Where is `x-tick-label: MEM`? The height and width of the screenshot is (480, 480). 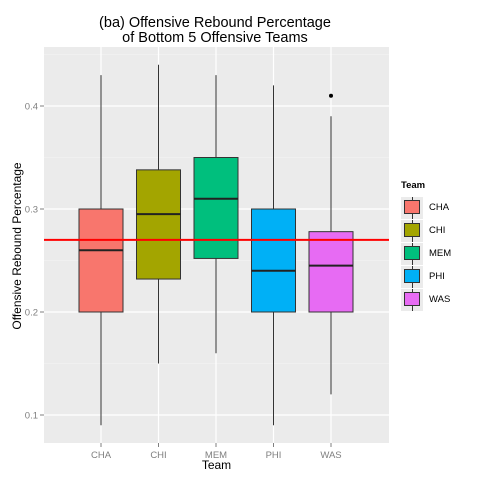
x-tick-label: MEM is located at coordinates (216, 455).